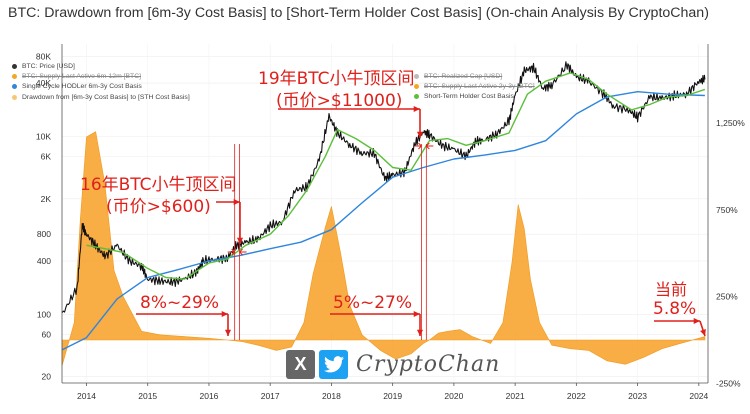  I want to click on legend-item: Single Cycle HODLer 6m-3y Cost Basis, so click(101, 87).